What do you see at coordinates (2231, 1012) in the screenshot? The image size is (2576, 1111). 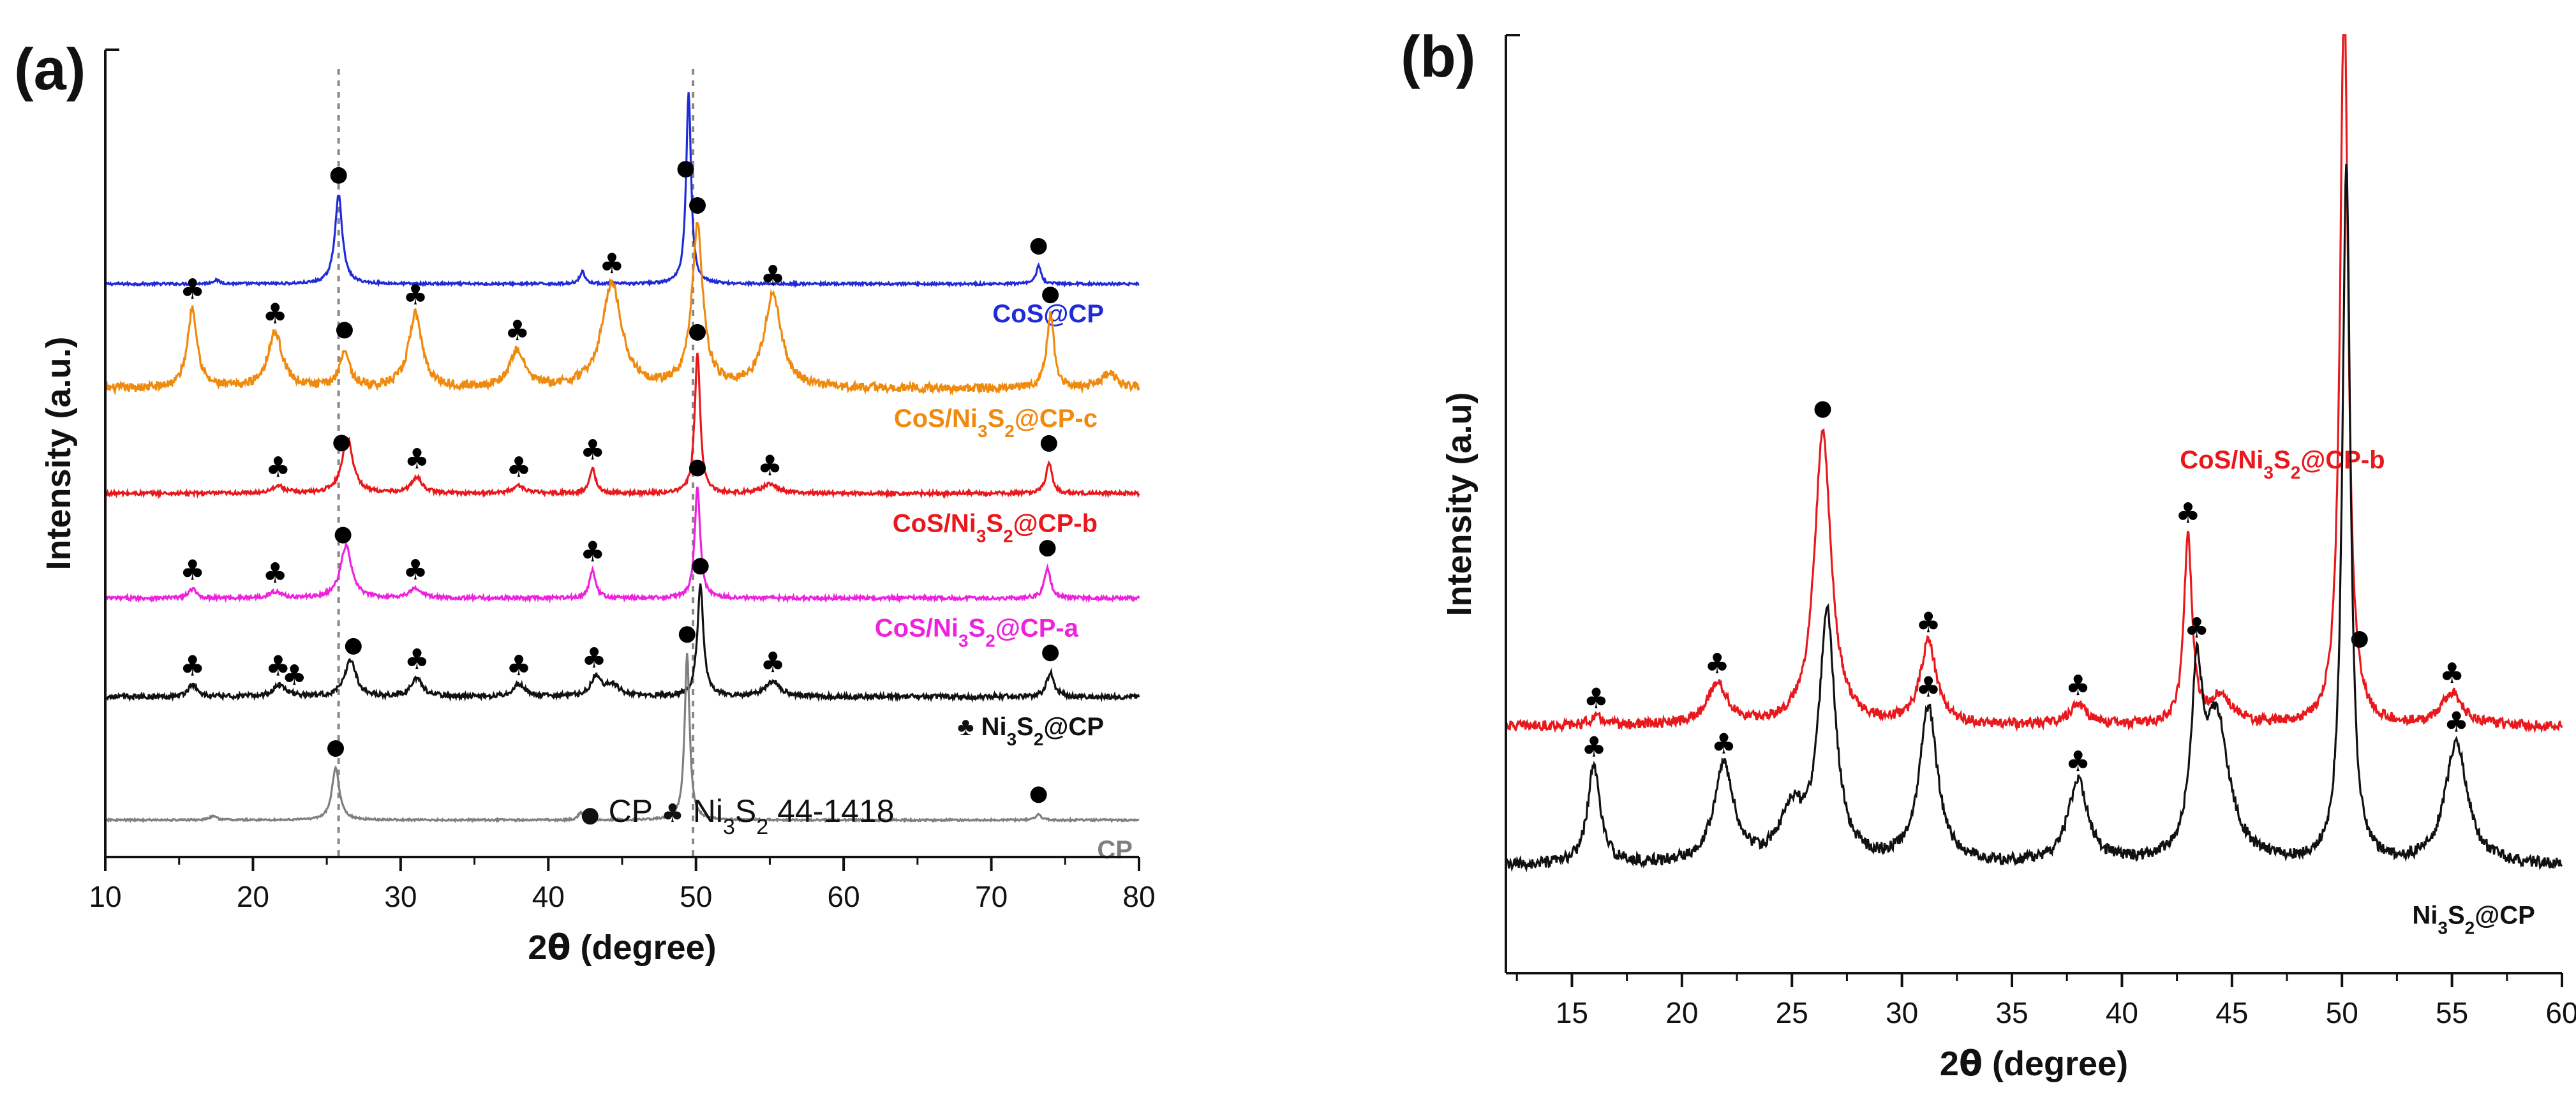 I see `x-tick-label: 45` at bounding box center [2231, 1012].